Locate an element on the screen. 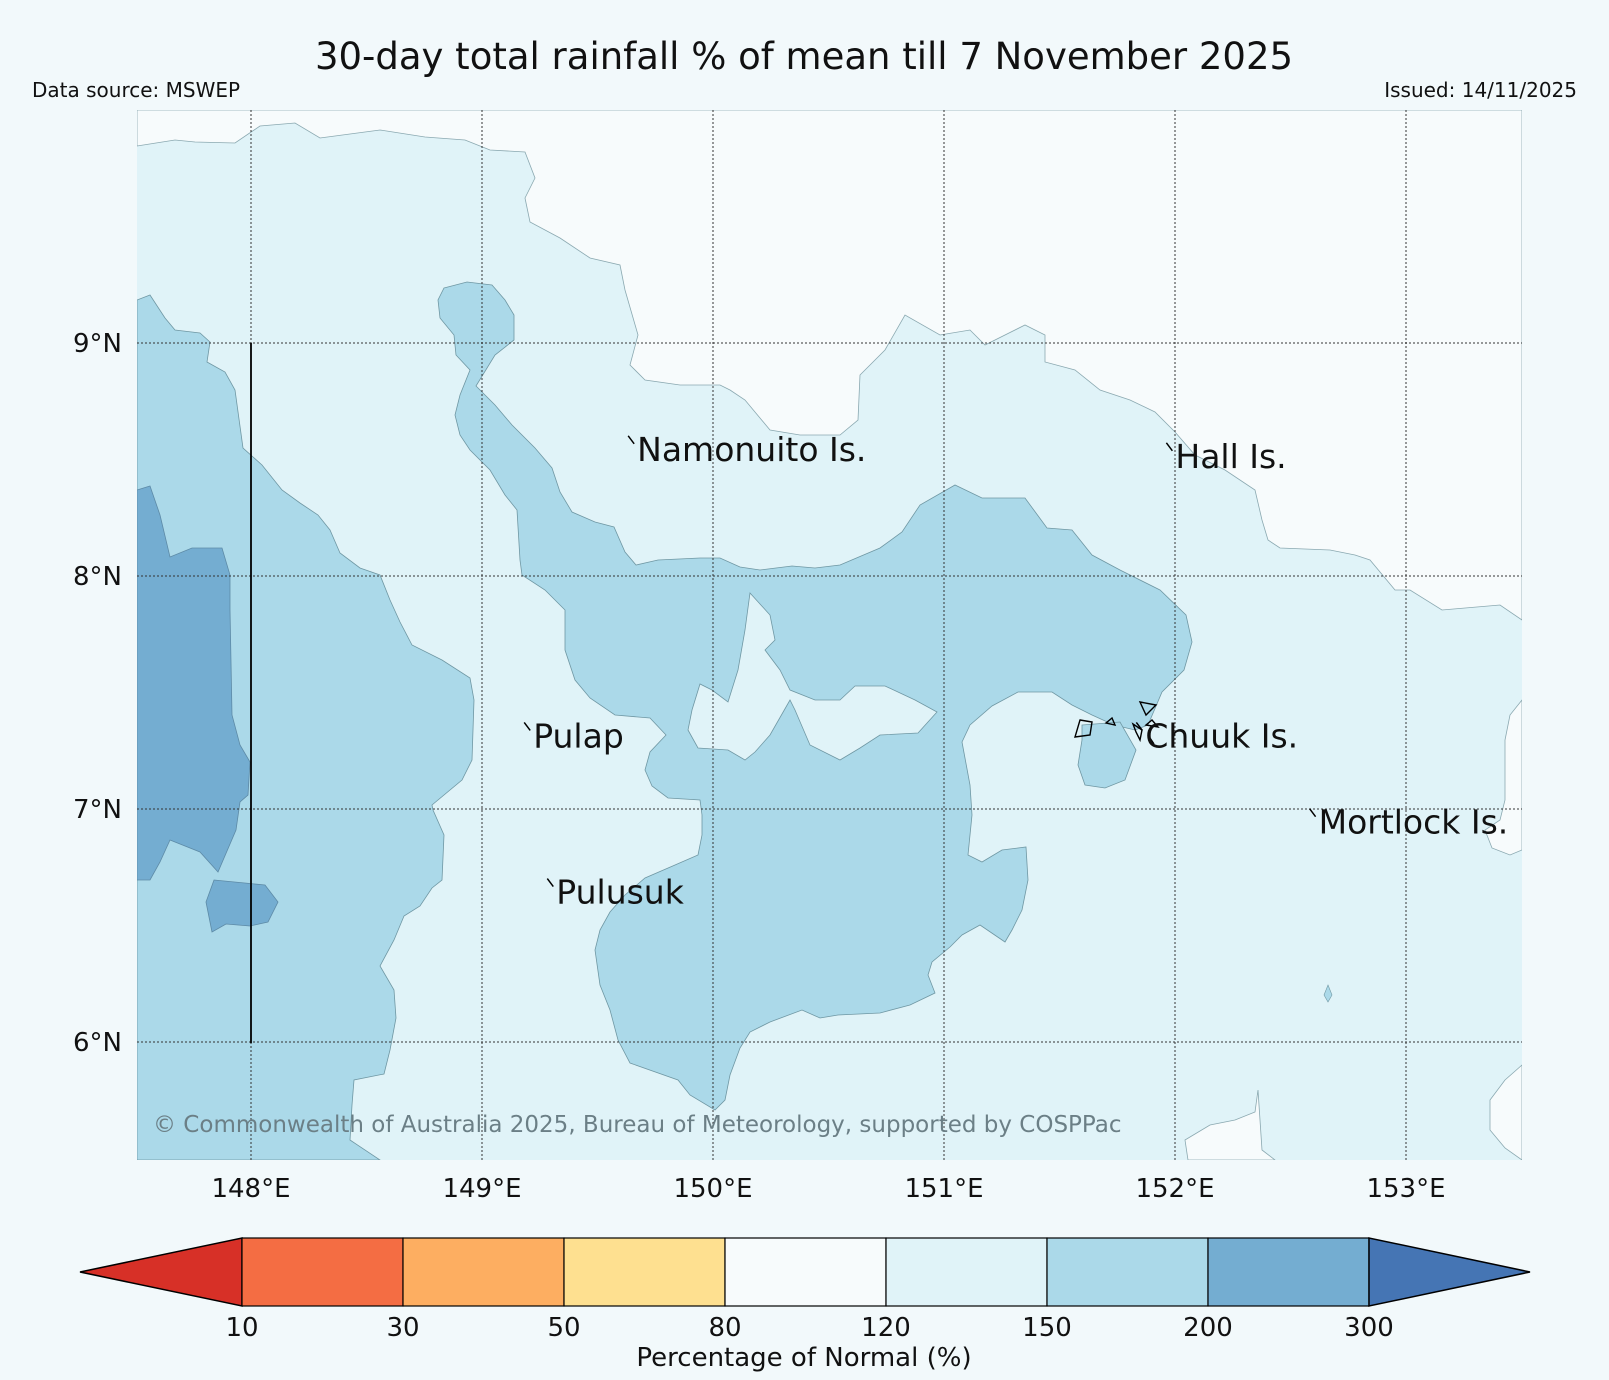 The height and width of the screenshot is (1380, 1609). rainfall-80-120-east-area is located at coordinates (1503, 777).